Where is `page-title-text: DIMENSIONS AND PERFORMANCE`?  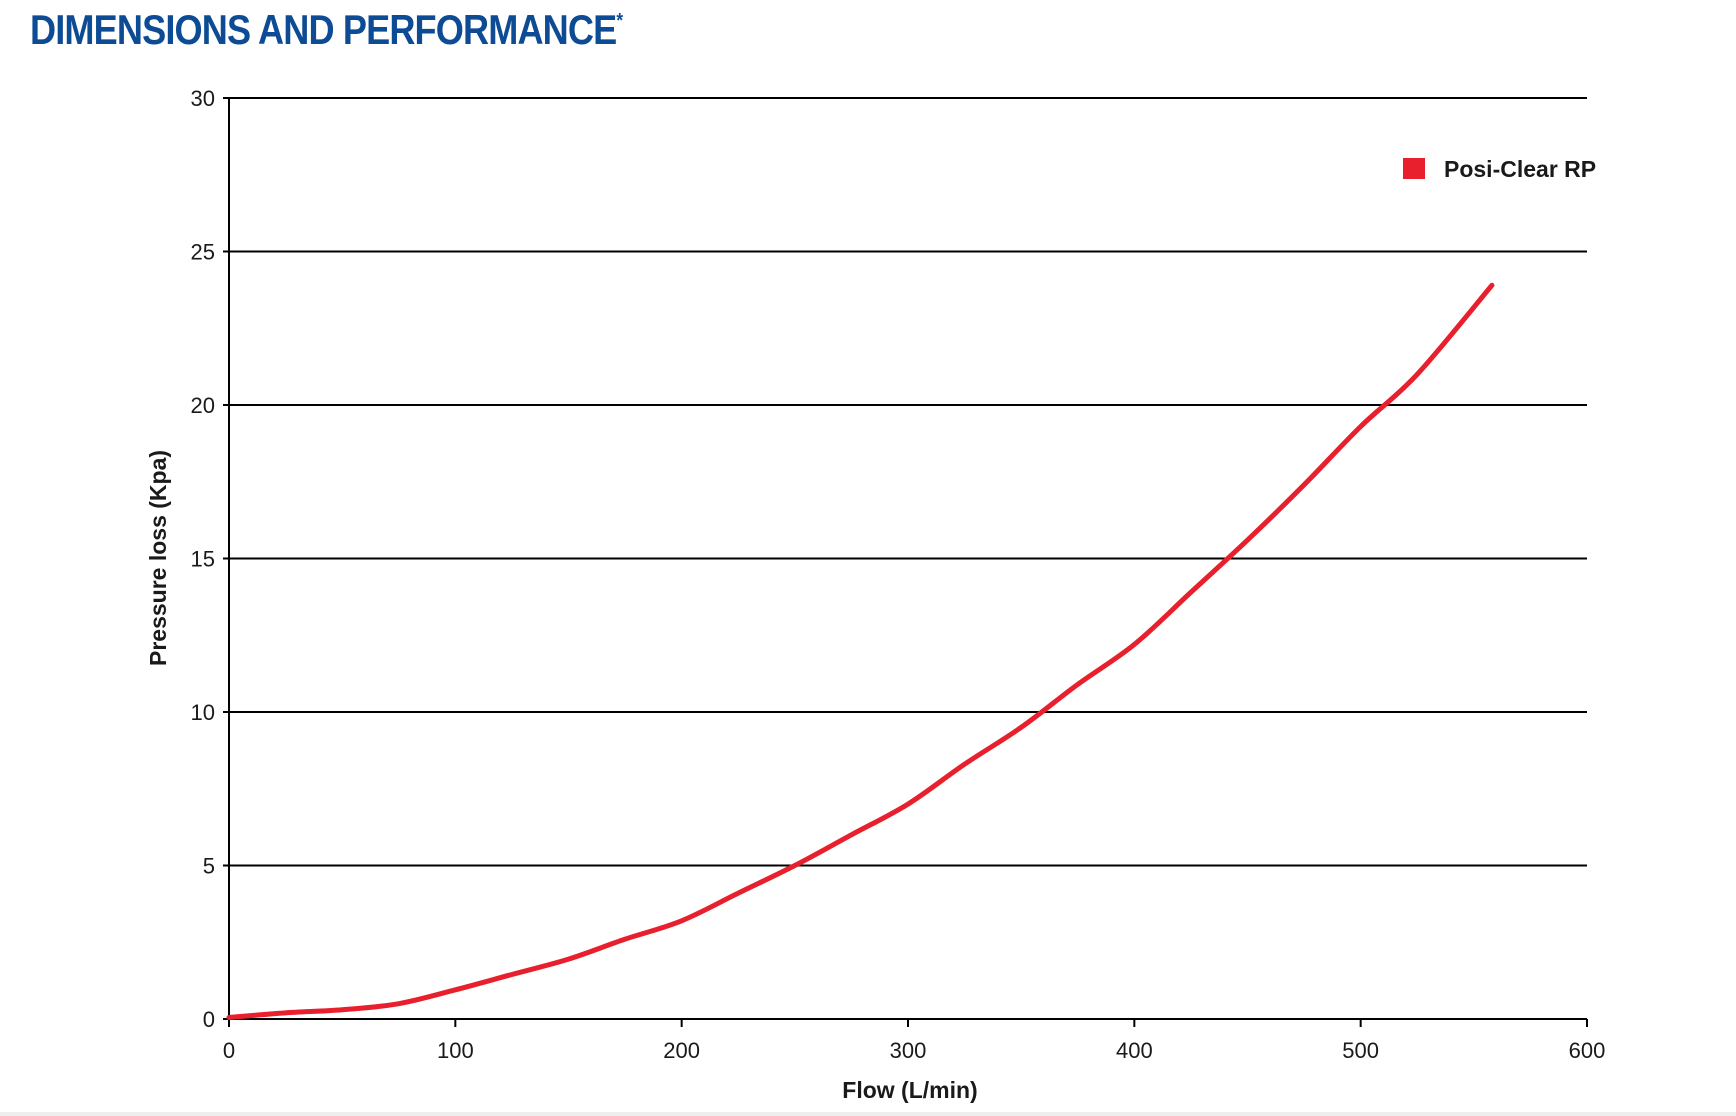
page-title-text: DIMENSIONS AND PERFORMANCE is located at coordinates (323, 29).